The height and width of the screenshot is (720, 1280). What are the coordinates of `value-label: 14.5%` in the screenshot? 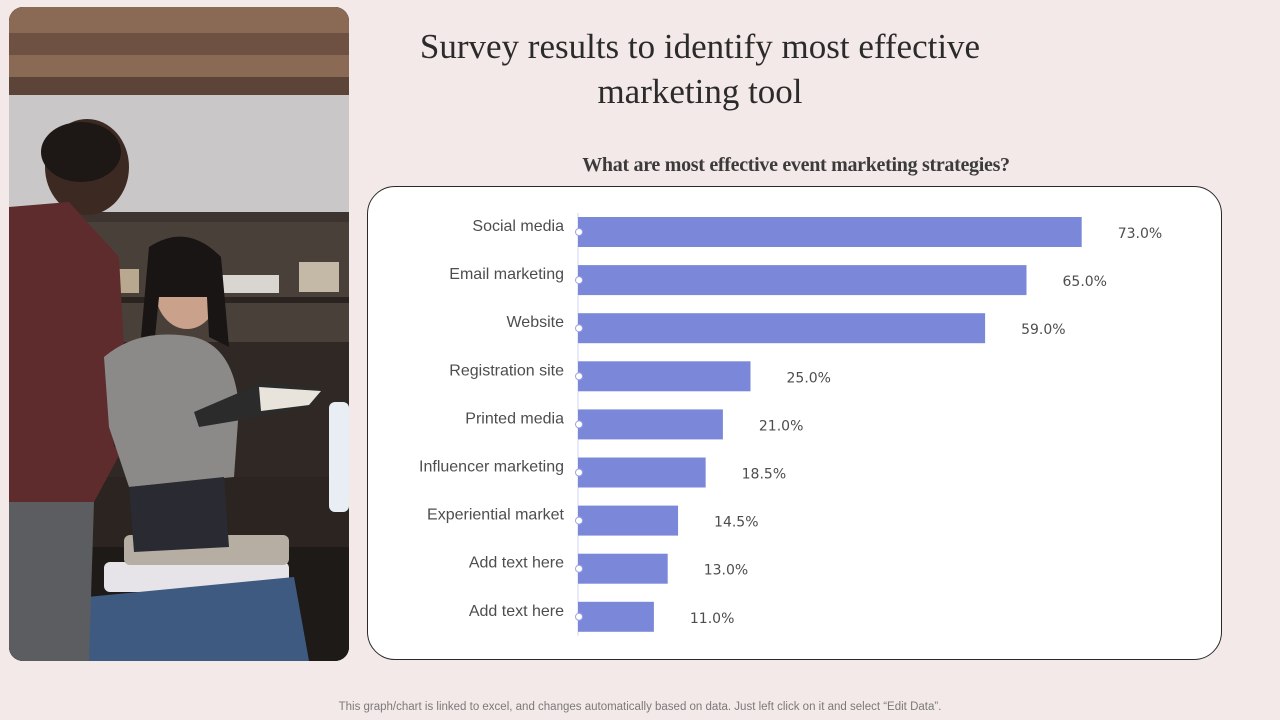 It's located at (736, 523).